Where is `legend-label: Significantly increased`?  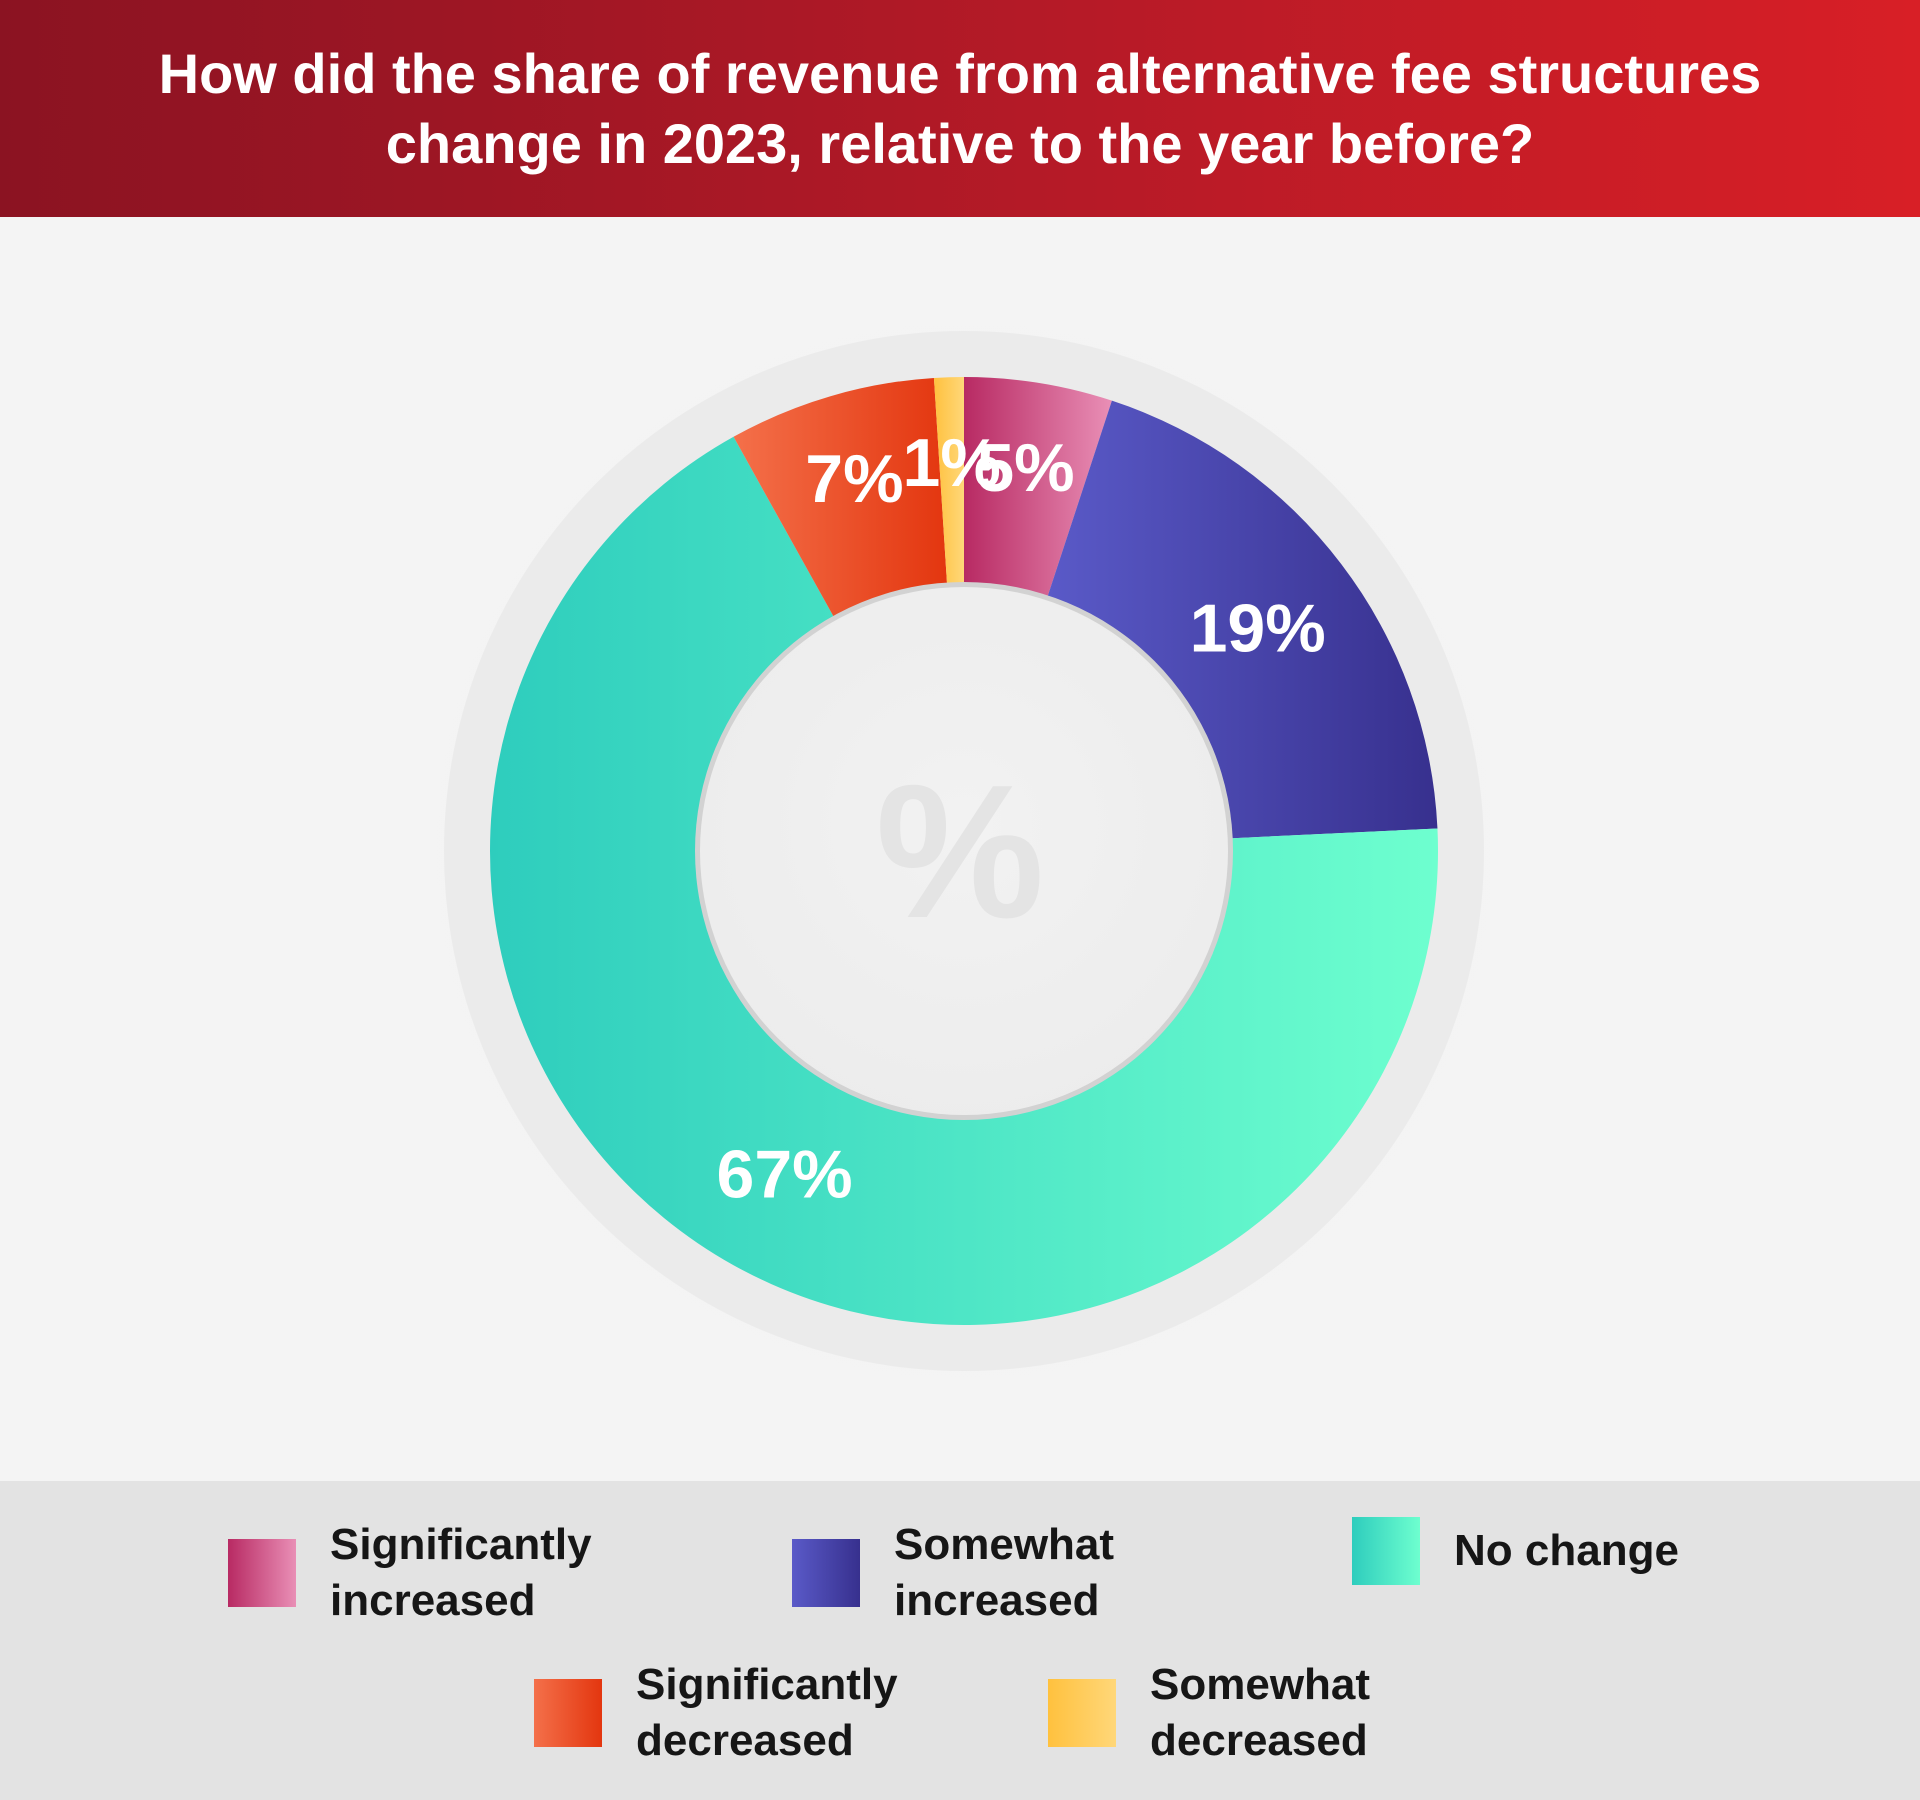 legend-label: Significantly increased is located at coordinates (461, 1572).